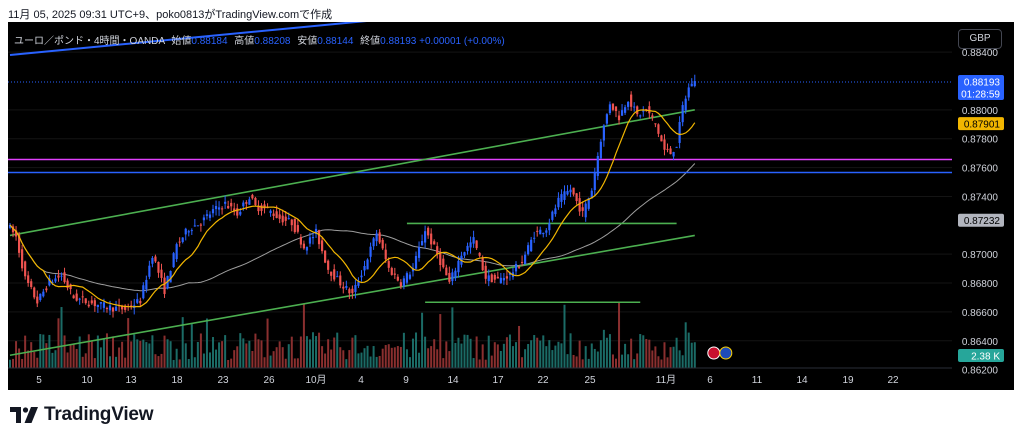 This screenshot has height=441, width=1024. What do you see at coordinates (757, 380) in the screenshot?
I see `time-tick-label: 11` at bounding box center [757, 380].